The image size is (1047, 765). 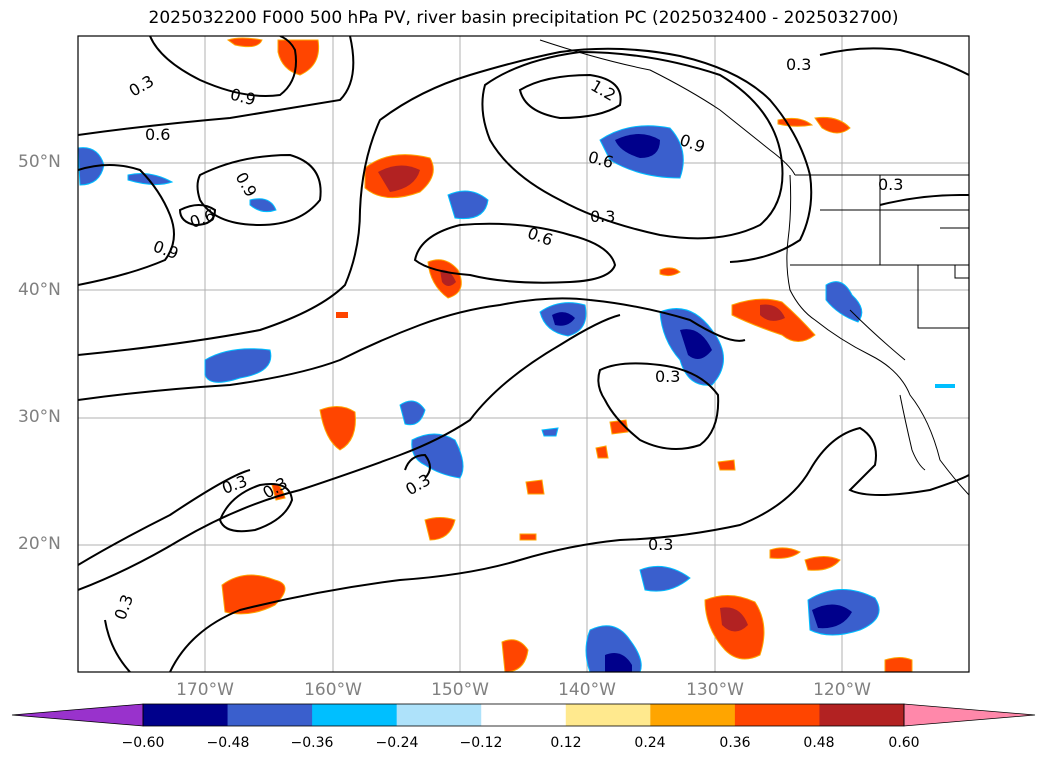 I want to click on lon-label: 120°W, so click(x=842, y=690).